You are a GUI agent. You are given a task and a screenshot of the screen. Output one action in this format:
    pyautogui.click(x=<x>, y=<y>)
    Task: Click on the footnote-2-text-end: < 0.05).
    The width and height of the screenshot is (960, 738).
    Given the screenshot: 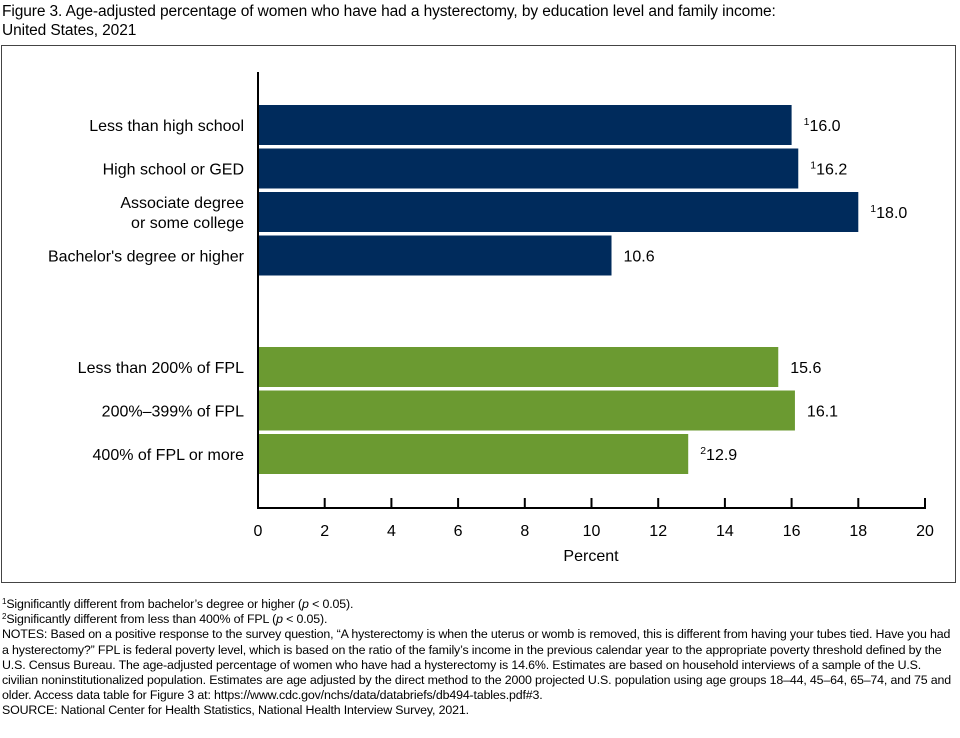 What is the action you would take?
    pyautogui.click(x=305, y=619)
    